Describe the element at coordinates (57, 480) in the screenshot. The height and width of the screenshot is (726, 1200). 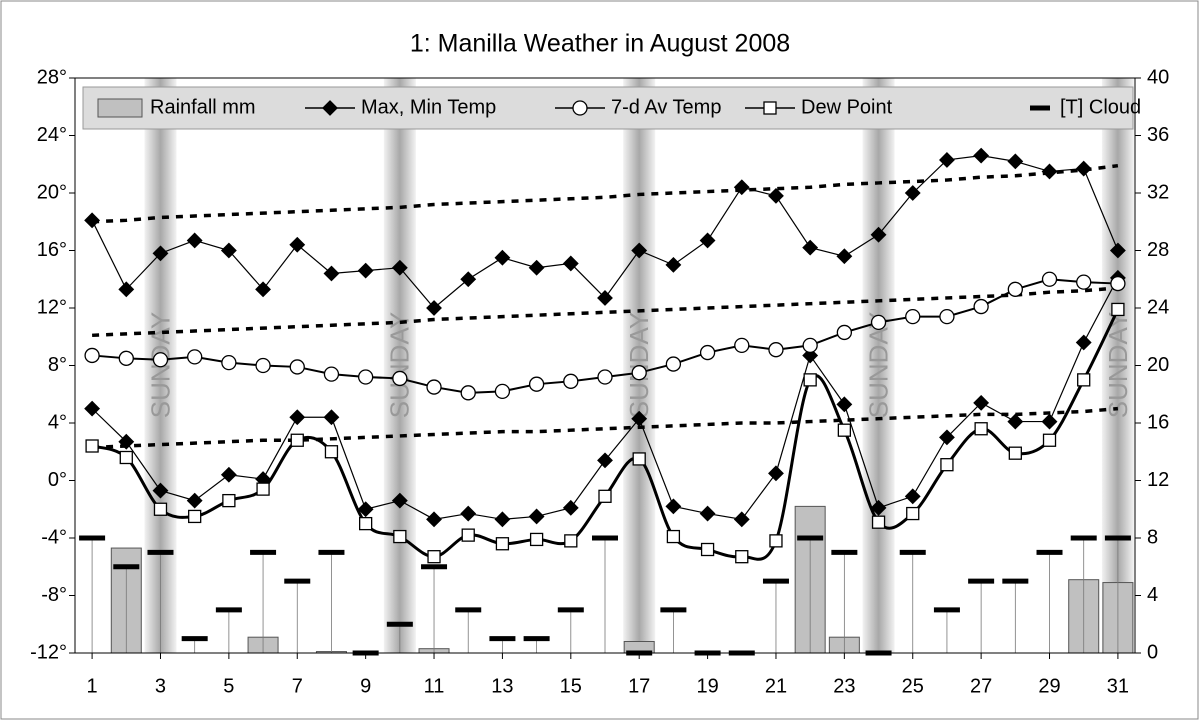
I see `y-tick-label: 0°` at that location.